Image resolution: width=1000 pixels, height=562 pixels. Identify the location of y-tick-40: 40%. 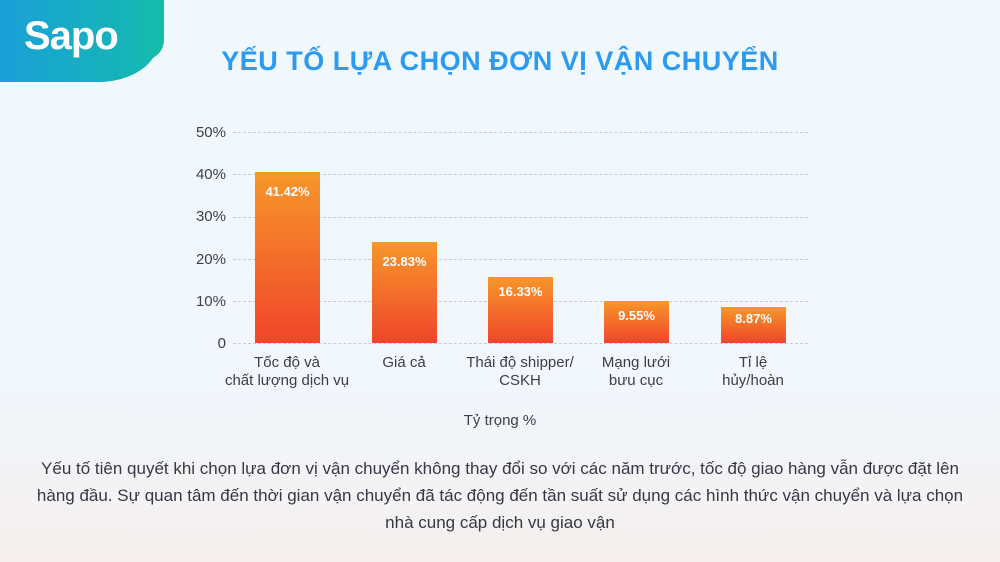
(210, 174).